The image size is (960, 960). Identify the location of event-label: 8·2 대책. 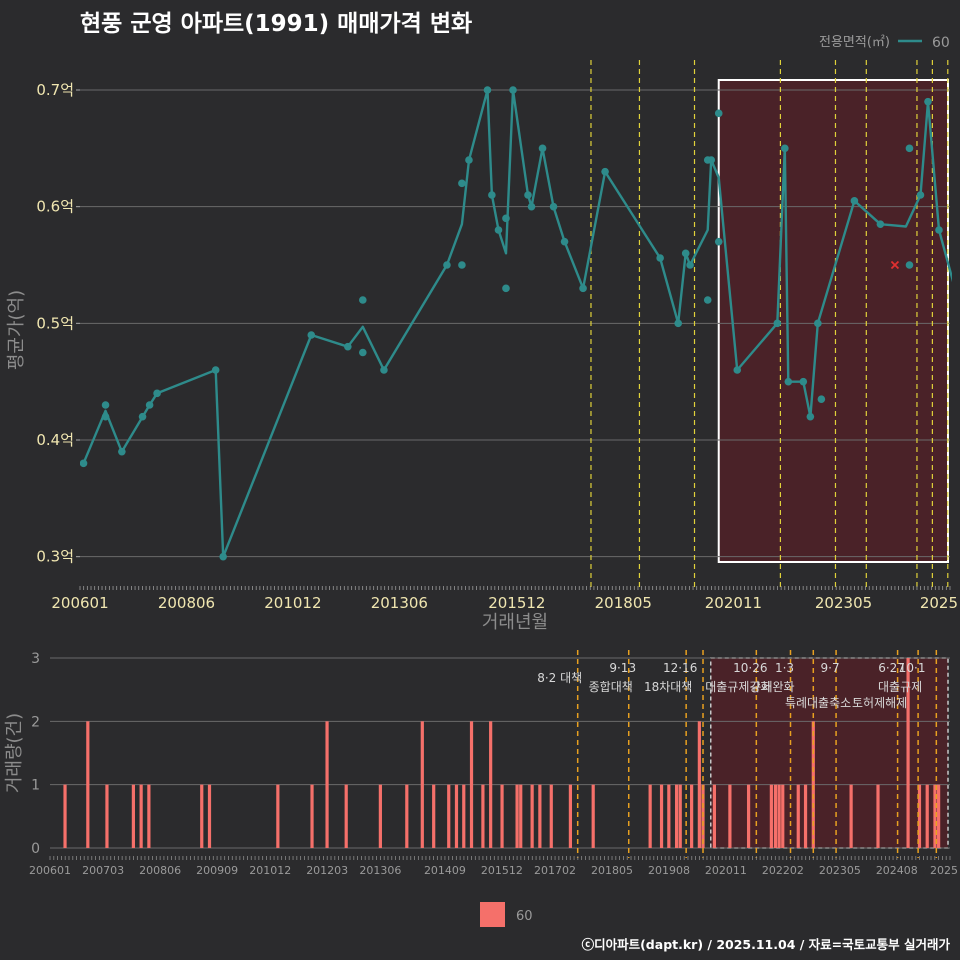
(559, 677).